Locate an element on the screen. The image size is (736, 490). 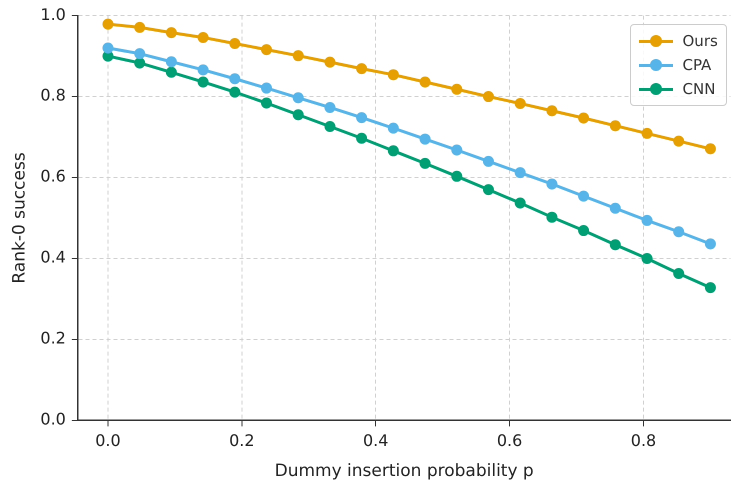
x-tick-label: 0.6 is located at coordinates (509, 440).